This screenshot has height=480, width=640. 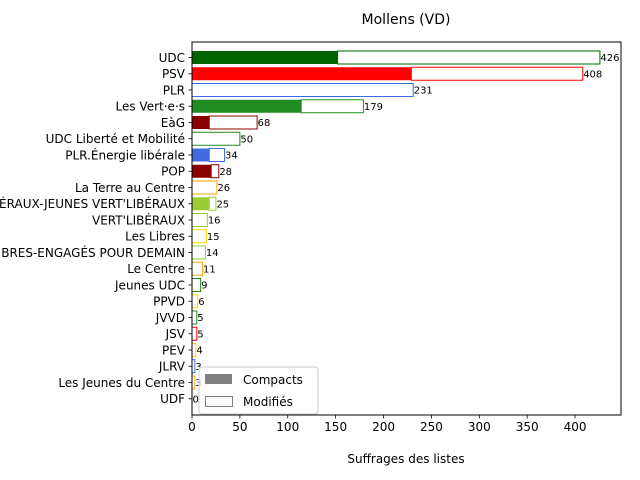 What do you see at coordinates (405, 459) in the screenshot?
I see `x-axis-label: Suffrages des listes` at bounding box center [405, 459].